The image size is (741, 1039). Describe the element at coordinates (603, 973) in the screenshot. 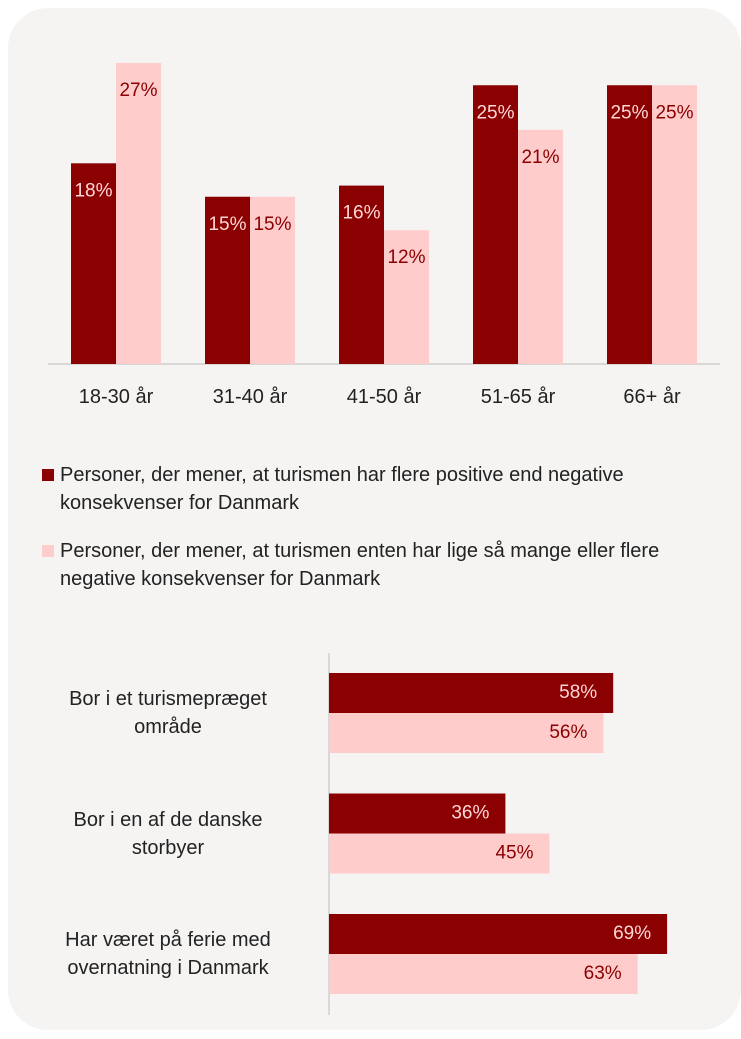

I see `value-label: 63%` at that location.